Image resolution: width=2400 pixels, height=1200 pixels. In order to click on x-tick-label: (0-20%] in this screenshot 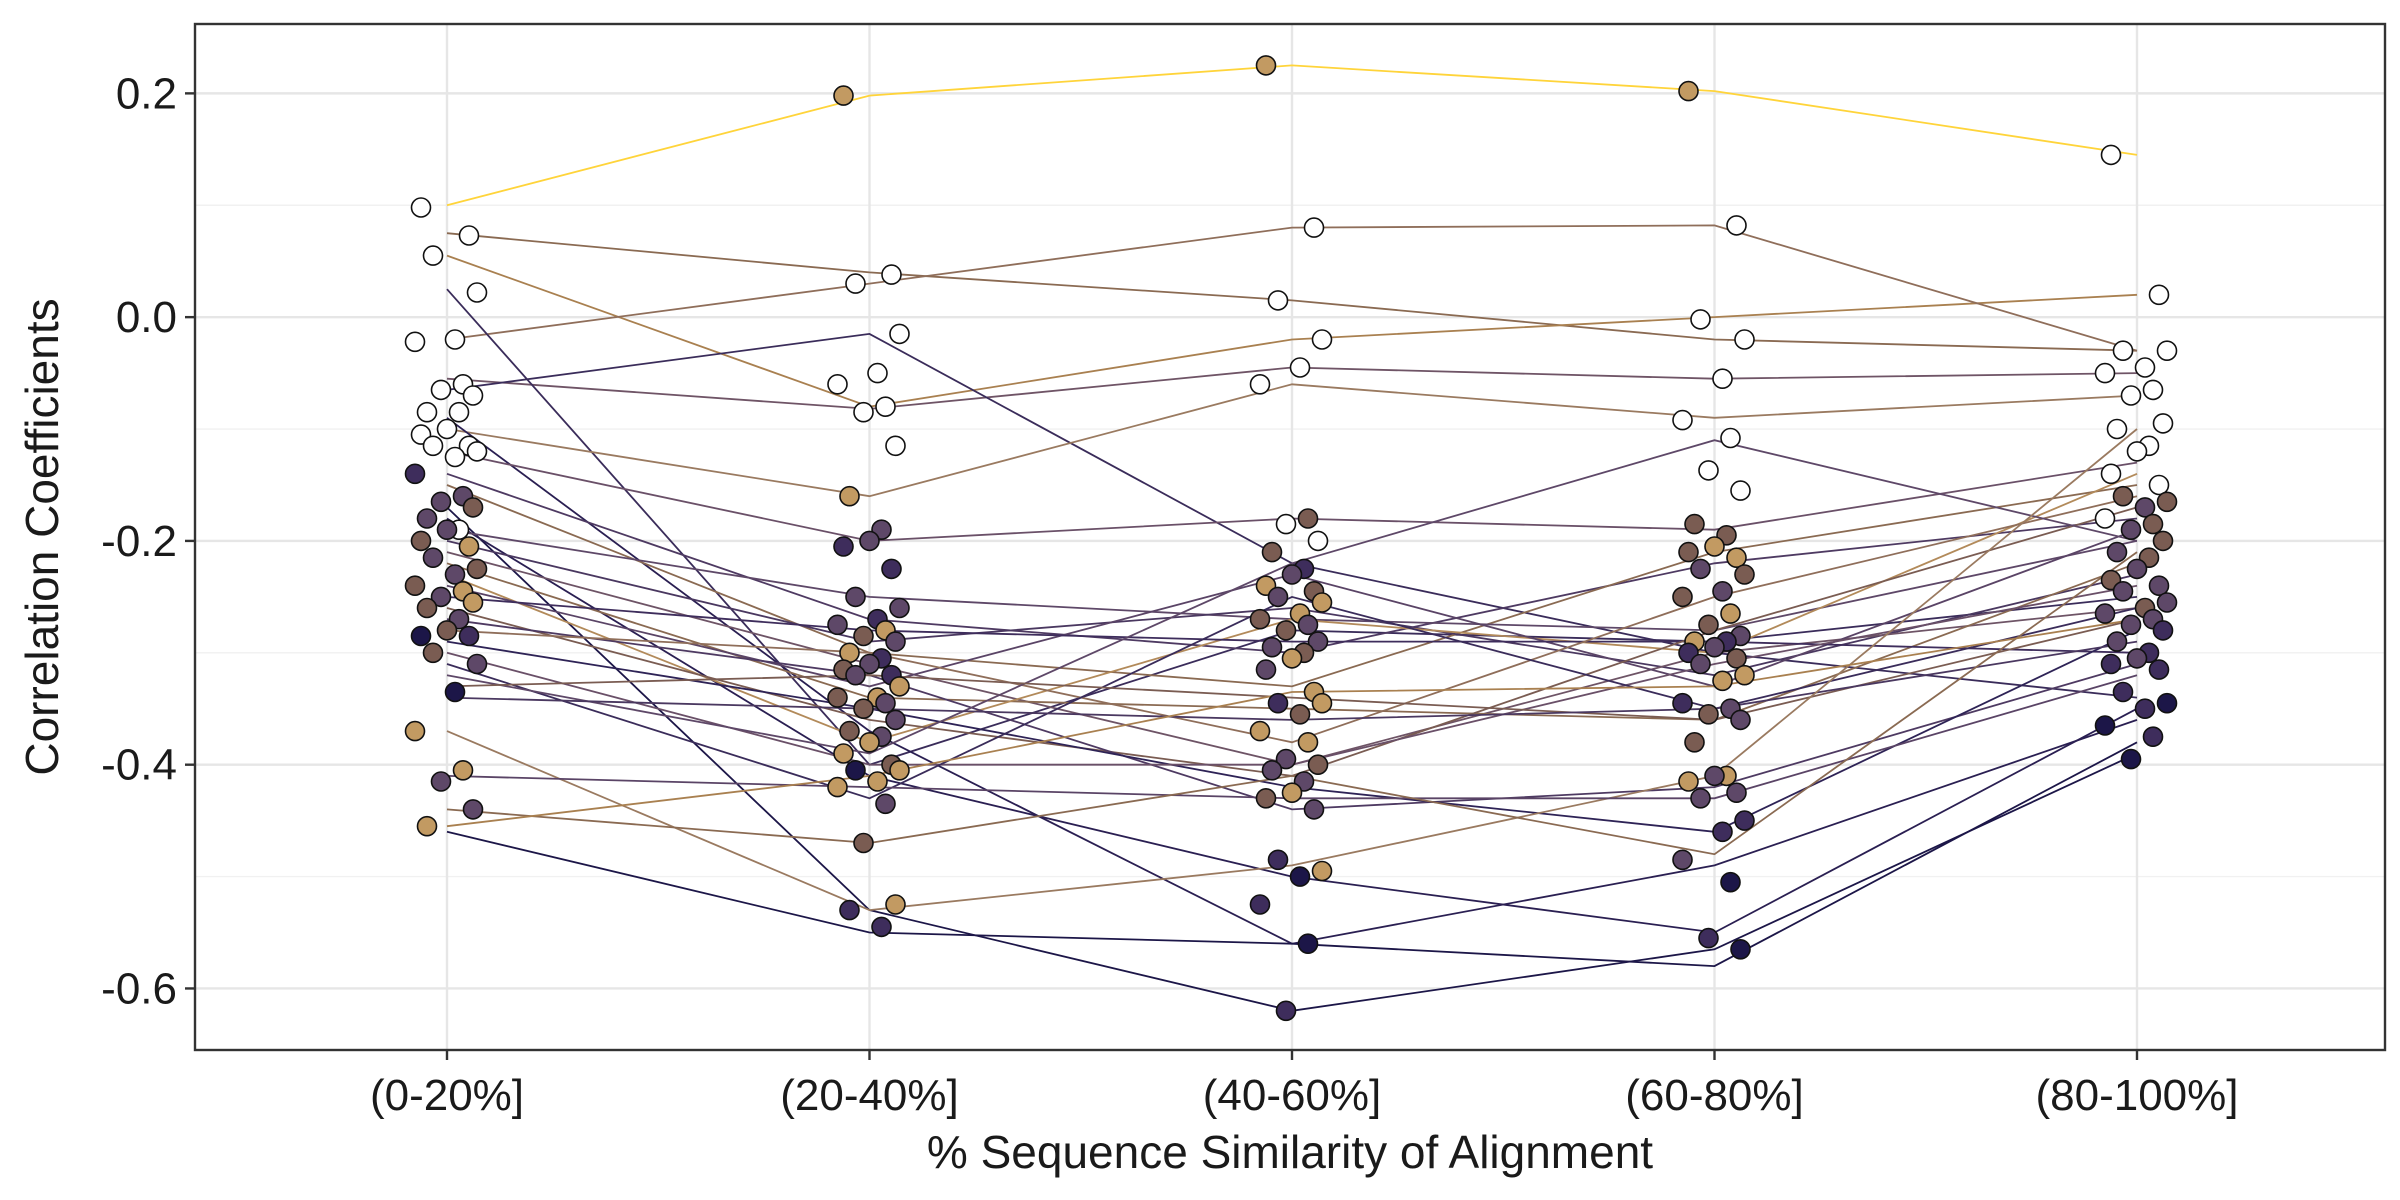, I will do `click(447, 1095)`.